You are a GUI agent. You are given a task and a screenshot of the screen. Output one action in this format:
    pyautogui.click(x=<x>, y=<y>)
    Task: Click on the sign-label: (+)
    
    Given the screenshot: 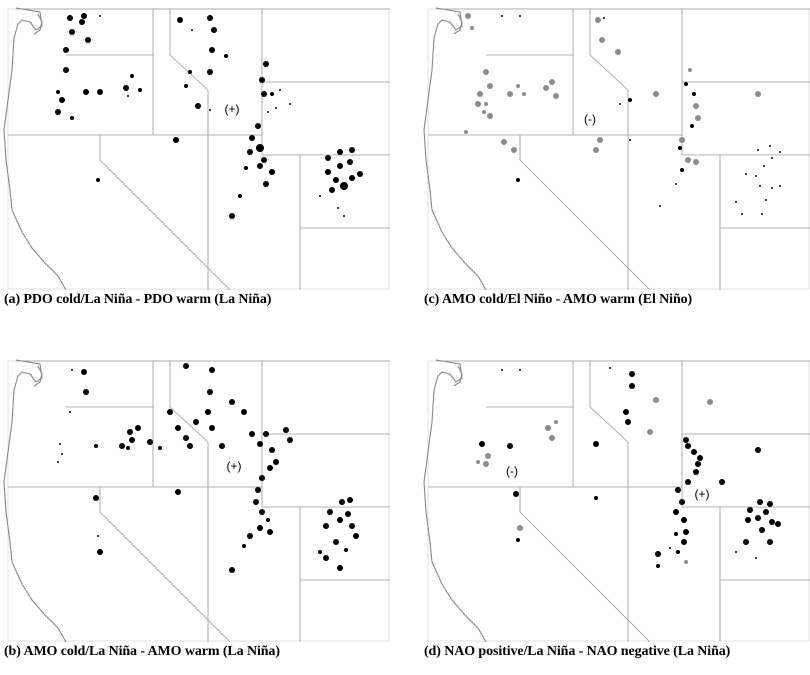 What is the action you would take?
    pyautogui.click(x=232, y=109)
    